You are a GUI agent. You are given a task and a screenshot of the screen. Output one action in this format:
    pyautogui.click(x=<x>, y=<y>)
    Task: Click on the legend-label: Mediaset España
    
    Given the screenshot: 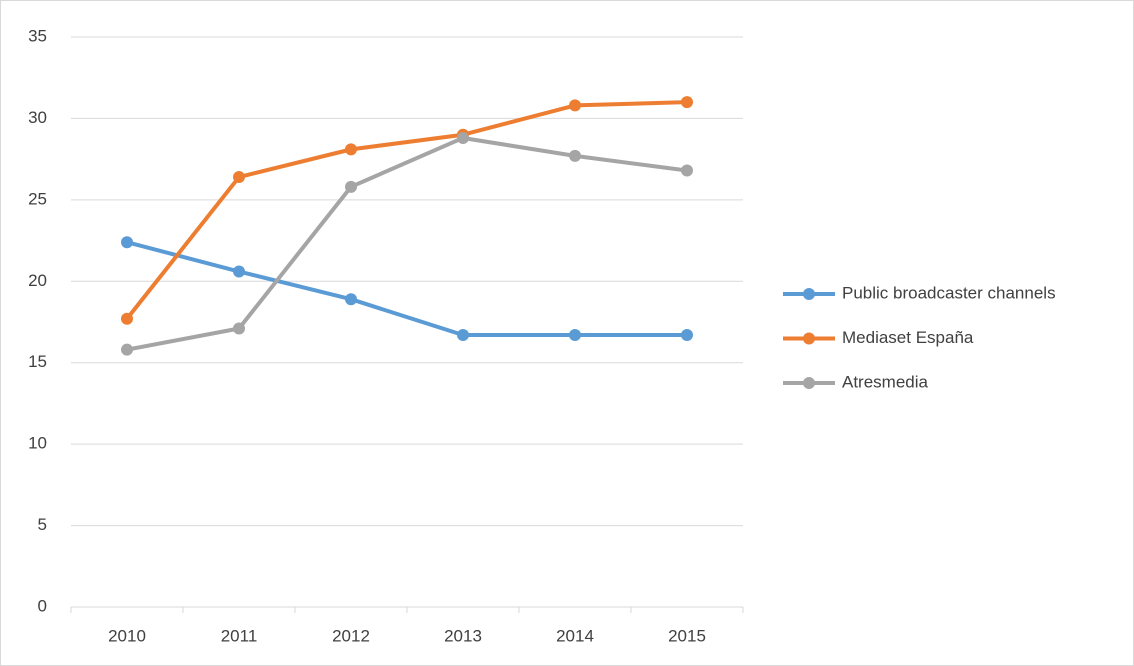 What is the action you would take?
    pyautogui.click(x=908, y=337)
    